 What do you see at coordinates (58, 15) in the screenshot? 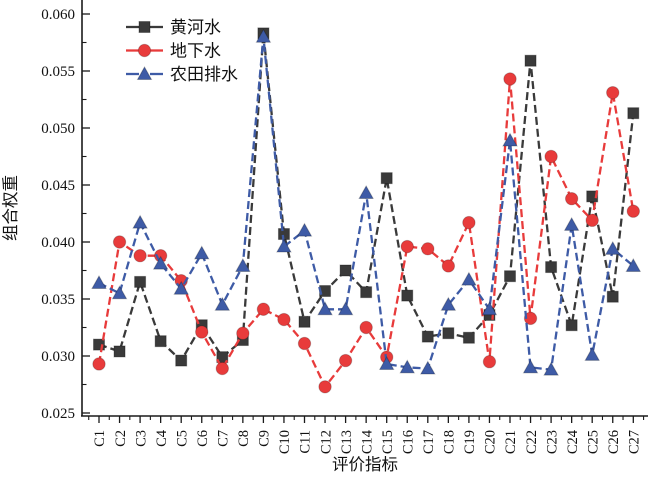
I see `y-tick-label: 0.060` at bounding box center [58, 15].